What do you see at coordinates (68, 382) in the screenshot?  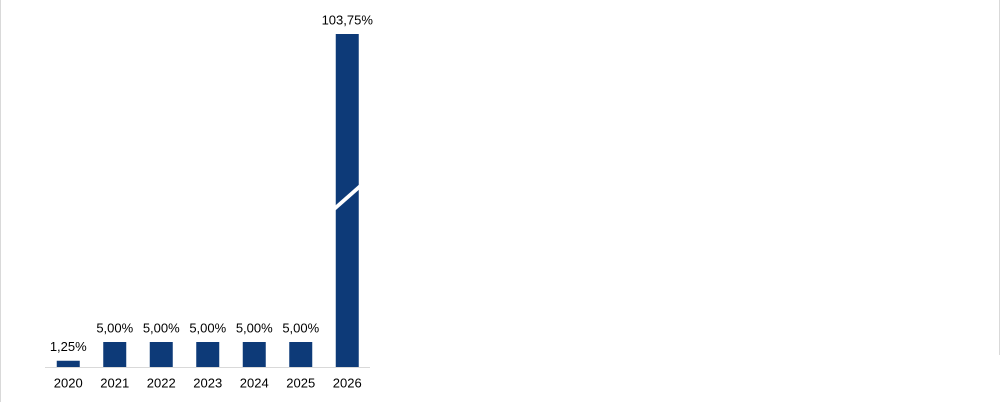 I see `x-tick-label: 2020` at bounding box center [68, 382].